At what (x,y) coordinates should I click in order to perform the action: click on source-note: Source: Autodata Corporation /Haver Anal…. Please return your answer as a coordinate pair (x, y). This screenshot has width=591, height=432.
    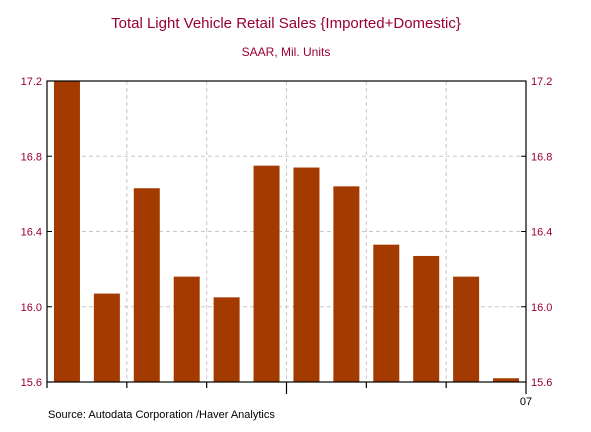
    Looking at the image, I should click on (161, 415).